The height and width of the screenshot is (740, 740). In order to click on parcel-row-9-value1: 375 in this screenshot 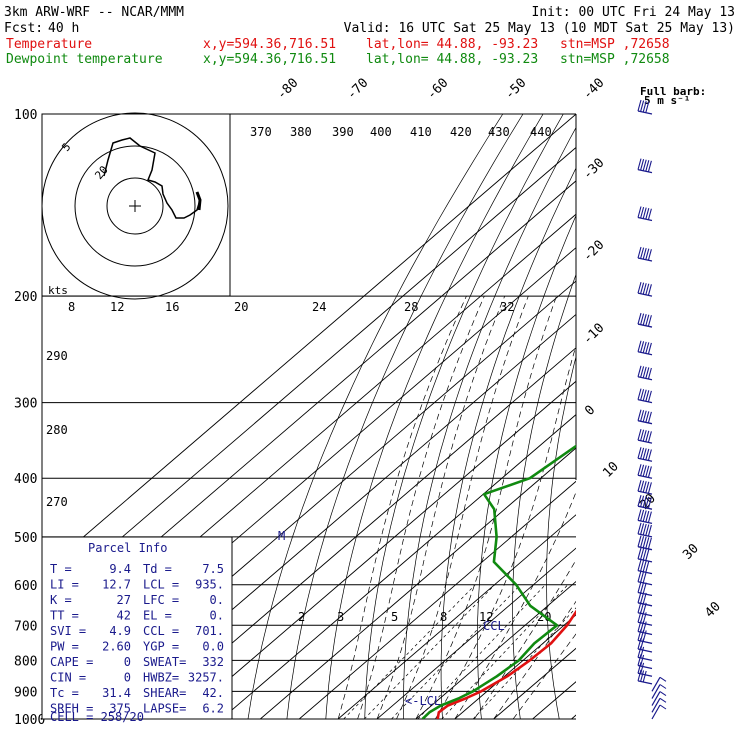, I will do `click(120, 709)`.